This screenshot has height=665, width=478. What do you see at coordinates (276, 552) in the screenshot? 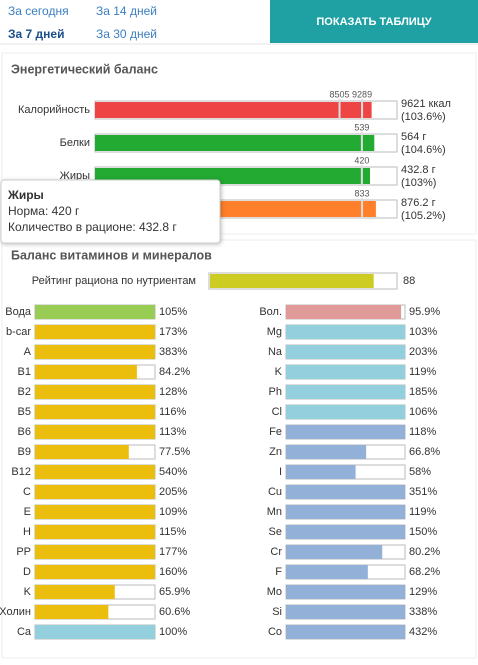
I see `nutrient-label: Cr` at bounding box center [276, 552].